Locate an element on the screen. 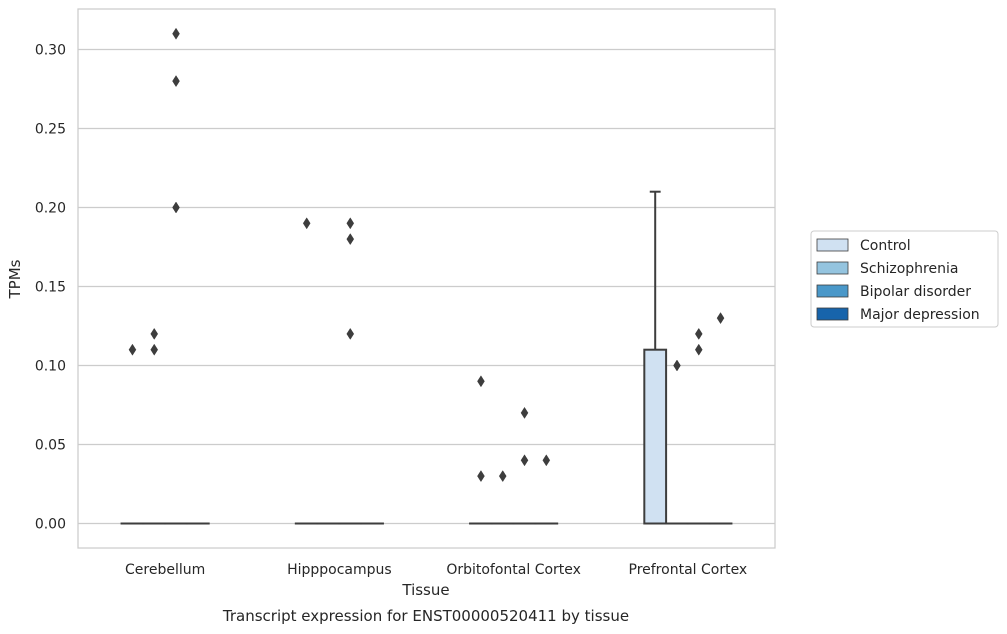 Image resolution: width=1007 pixels, height=634 pixels. box-body is located at coordinates (655, 436).